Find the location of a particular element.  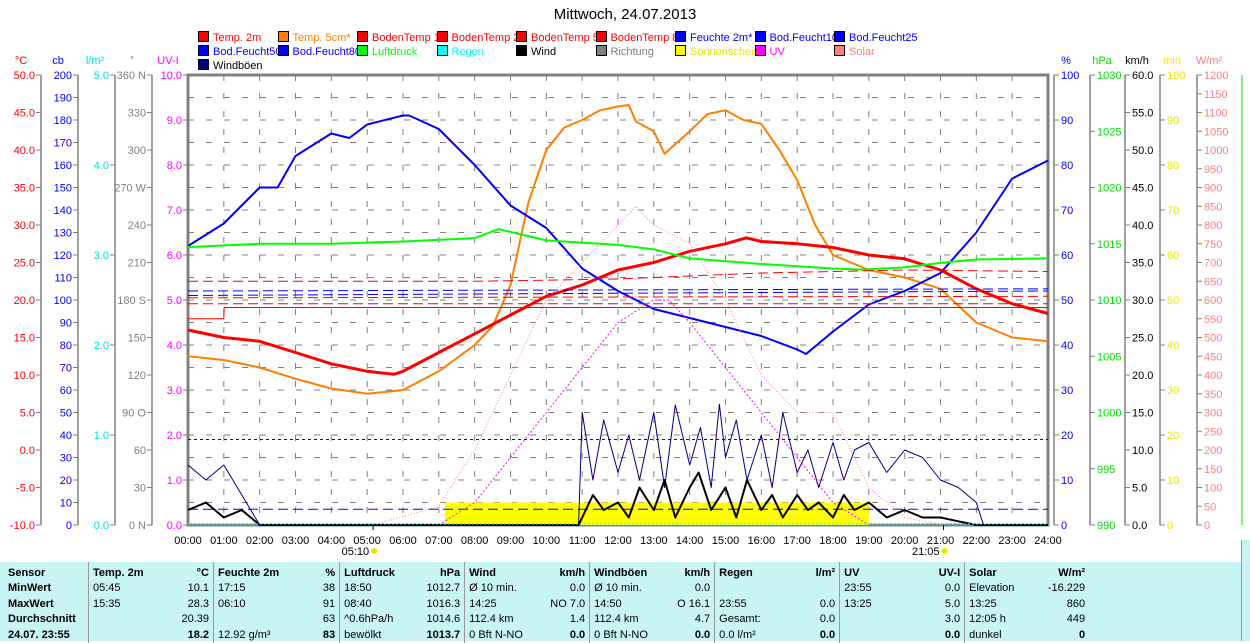

axis-tick-label: 300 is located at coordinates (1213, 414).